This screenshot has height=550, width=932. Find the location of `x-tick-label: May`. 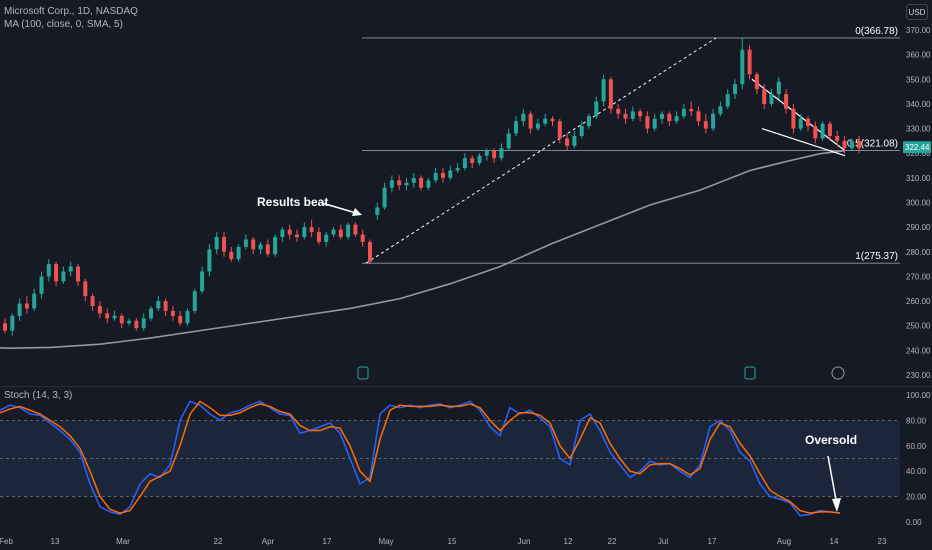

x-tick-label: May is located at coordinates (385, 541).